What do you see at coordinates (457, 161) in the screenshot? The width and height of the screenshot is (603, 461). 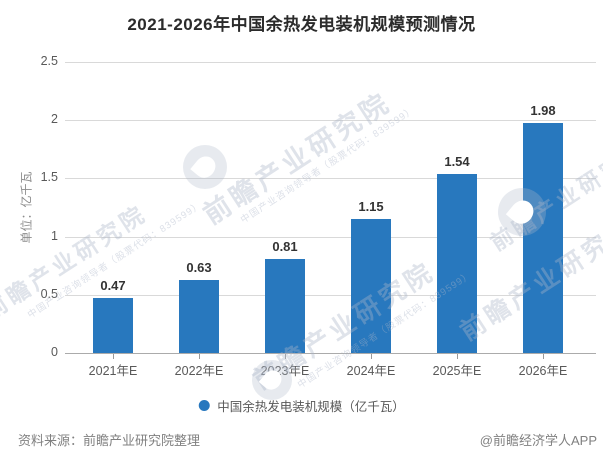 I see `bar-value-label: 1.54` at bounding box center [457, 161].